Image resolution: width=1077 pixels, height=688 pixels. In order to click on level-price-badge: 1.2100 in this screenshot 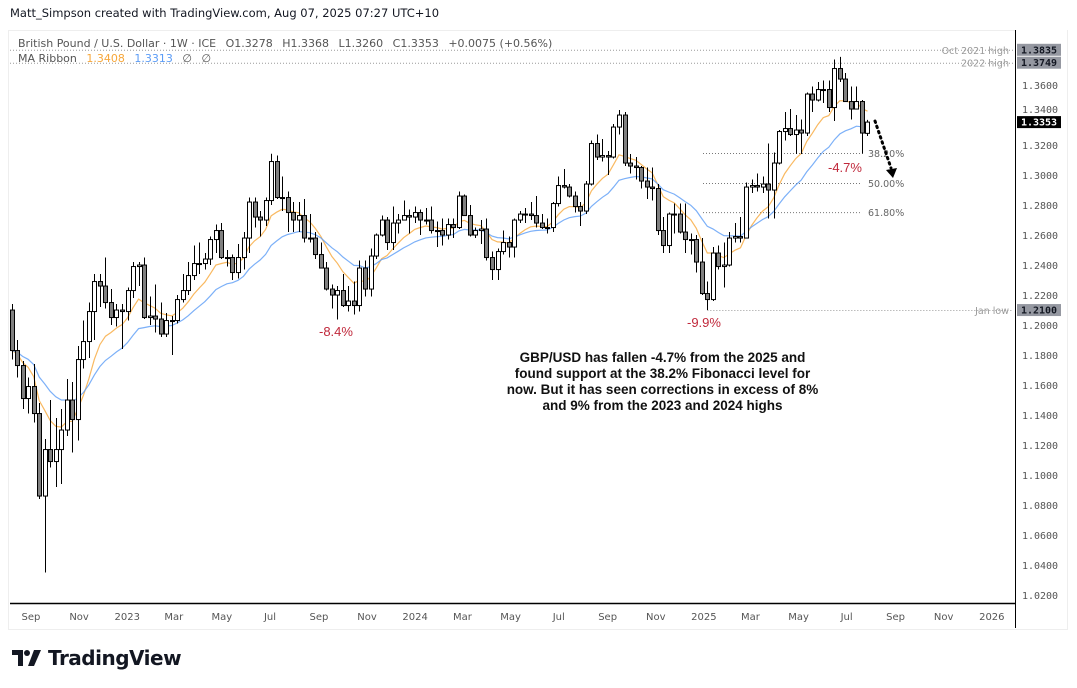, I will do `click(1039, 311)`.